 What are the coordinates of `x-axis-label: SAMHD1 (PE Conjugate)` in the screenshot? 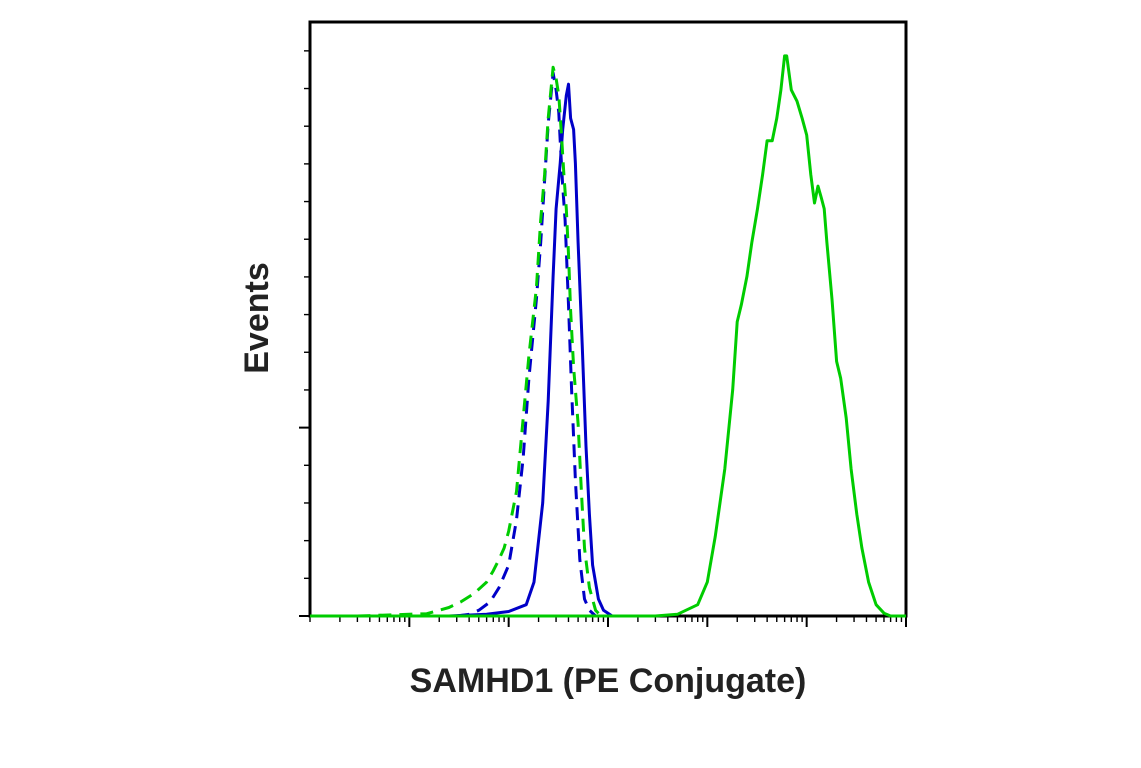 It's located at (608, 681).